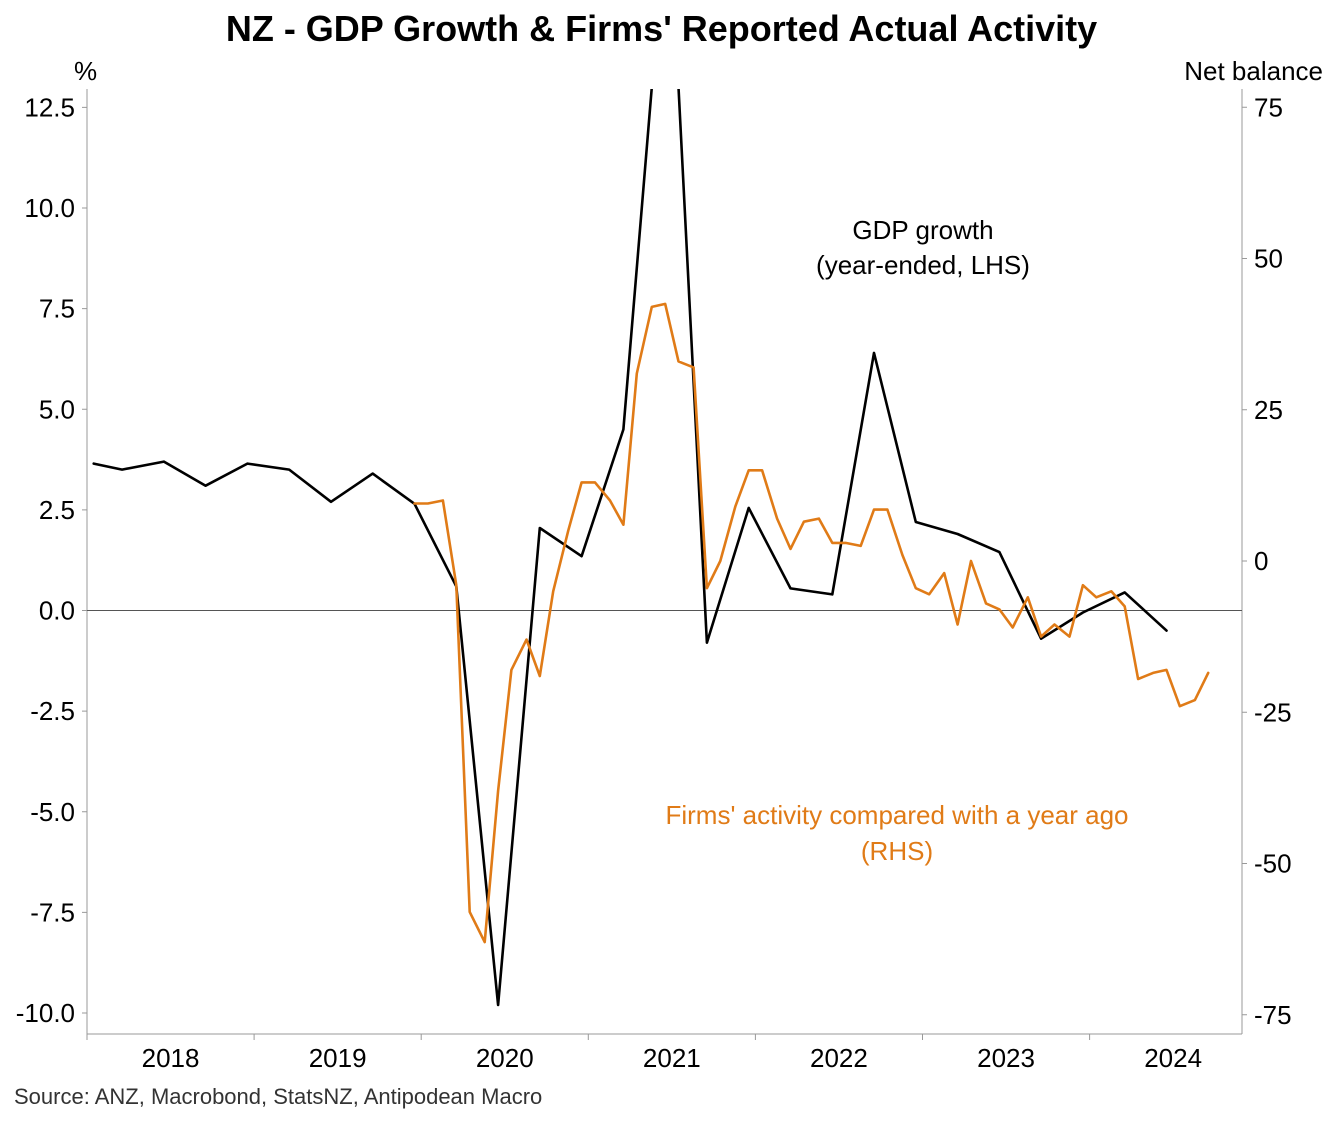 The height and width of the screenshot is (1122, 1323). I want to click on right-tick-label: 75, so click(1268, 107).